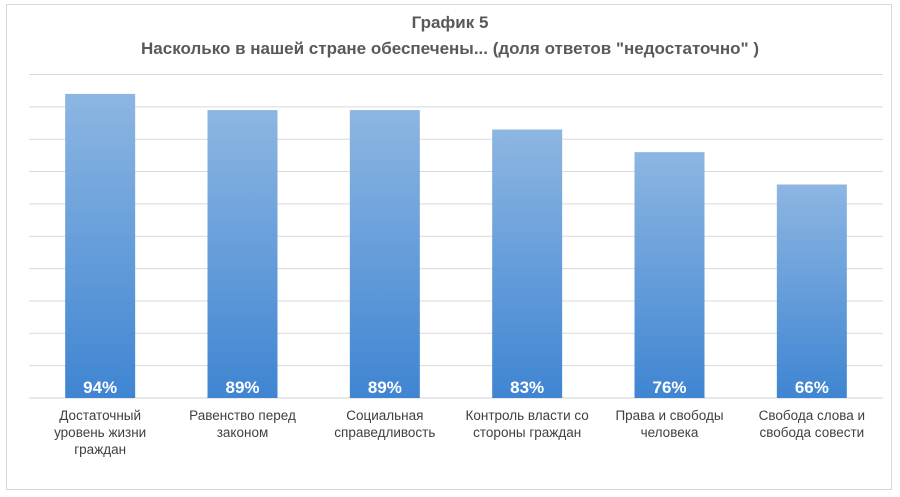  Describe the element at coordinates (242, 424) in the screenshot. I see `category-label: Равенство перед законом` at that location.